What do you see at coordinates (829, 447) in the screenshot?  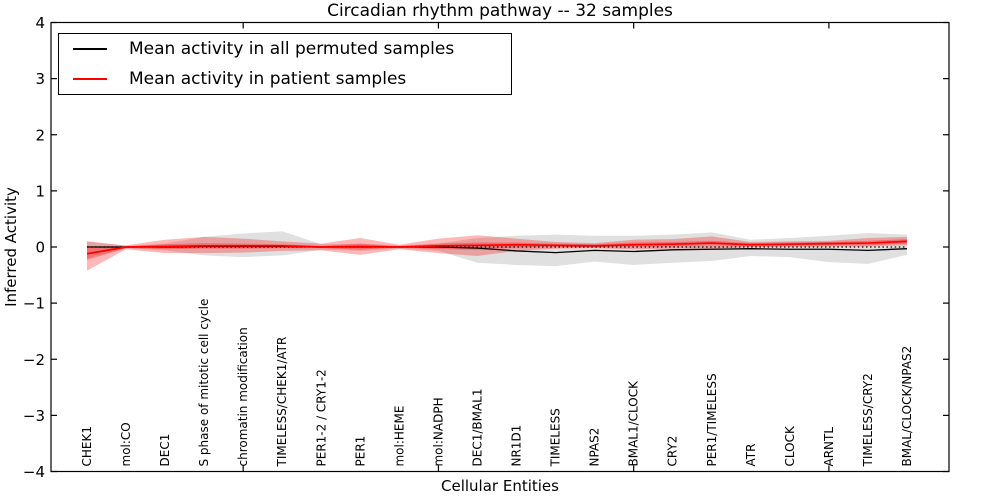 I see `category-label: ARNTL` at bounding box center [829, 447].